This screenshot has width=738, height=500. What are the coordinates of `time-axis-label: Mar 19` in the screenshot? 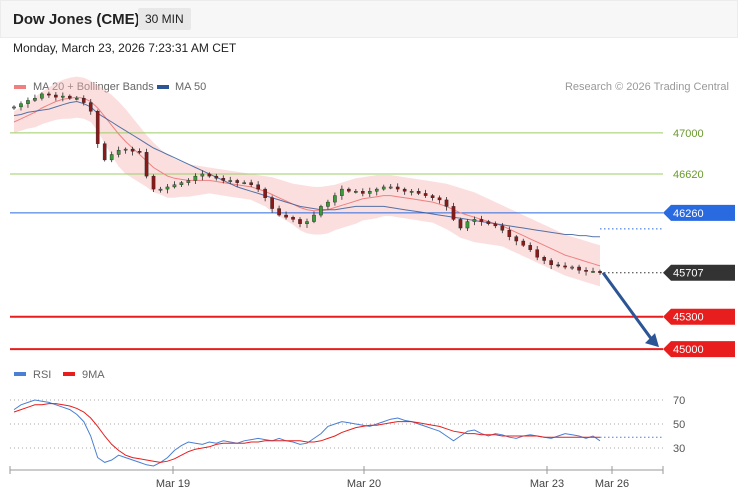 It's located at (173, 484).